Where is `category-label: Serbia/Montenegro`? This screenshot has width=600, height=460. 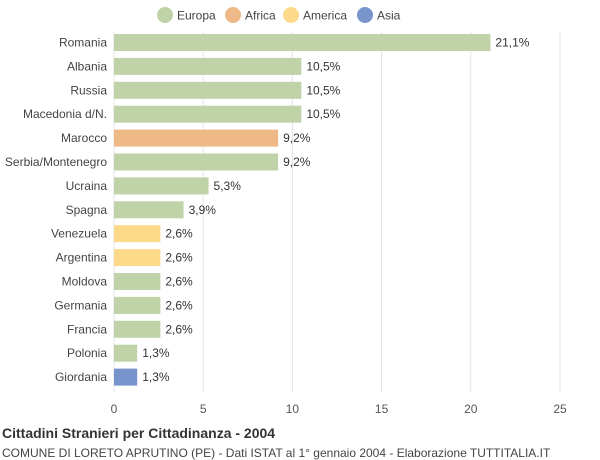
category-label: Serbia/Montenegro is located at coordinates (56, 162).